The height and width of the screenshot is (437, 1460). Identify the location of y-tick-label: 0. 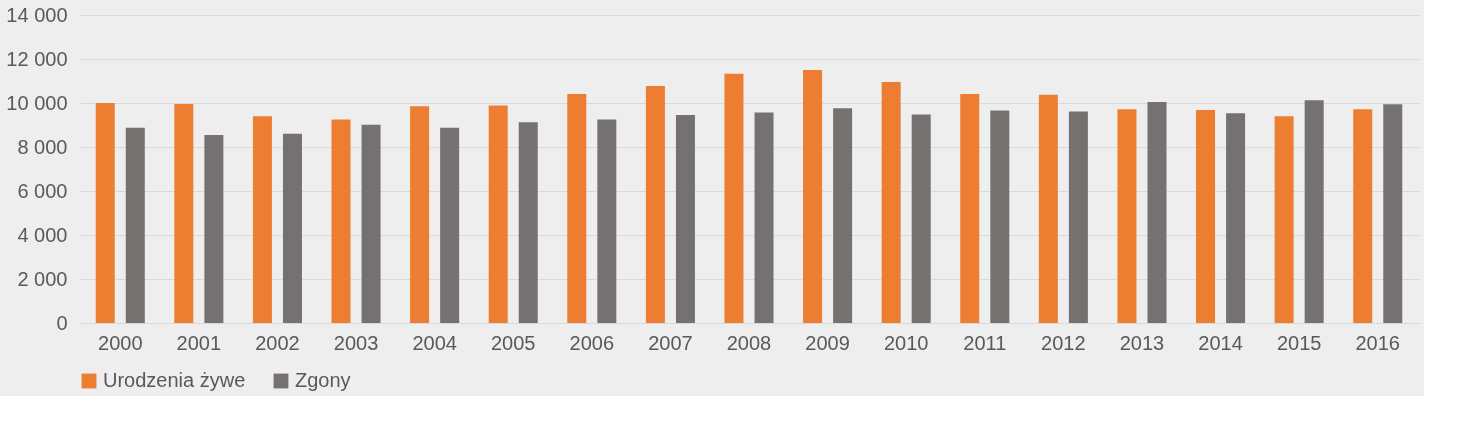
(62, 322).